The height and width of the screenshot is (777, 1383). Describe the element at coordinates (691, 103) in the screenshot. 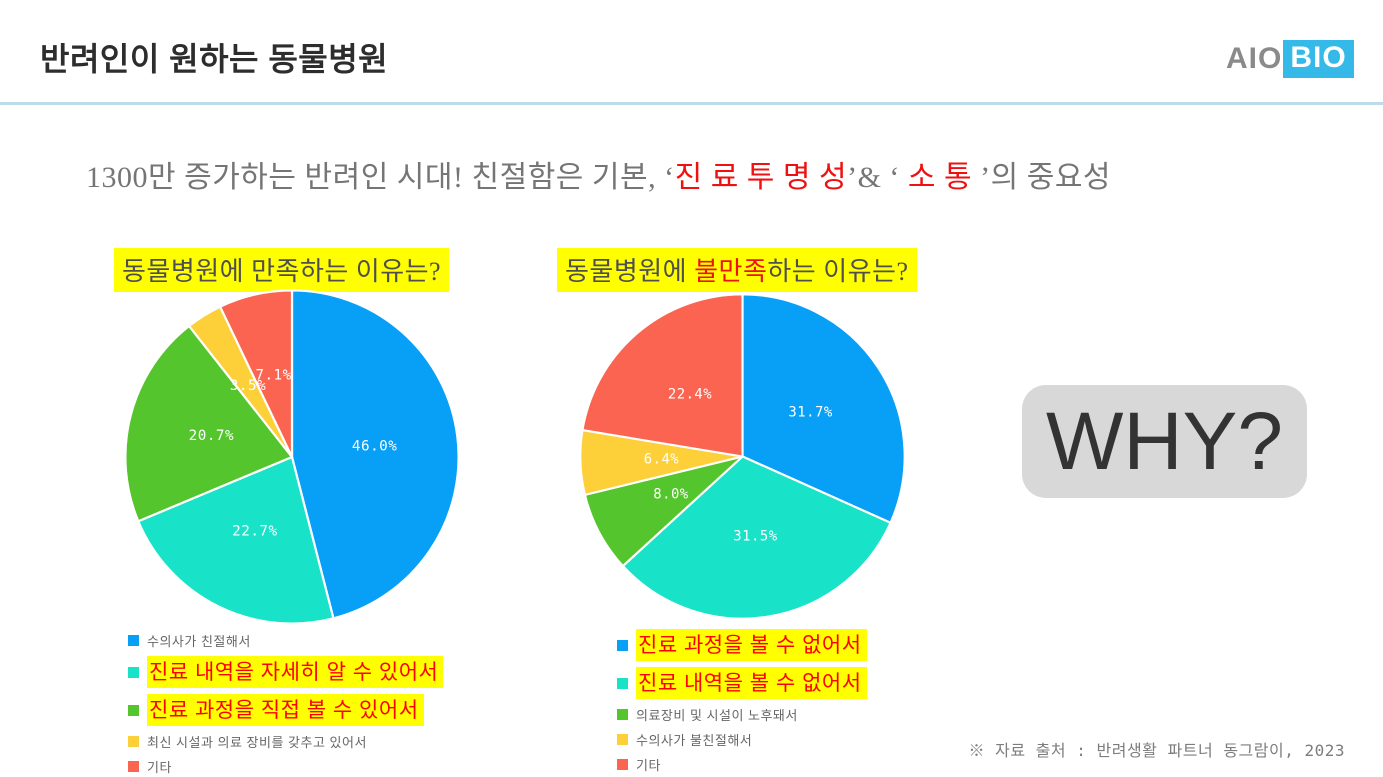

I see `header-divider` at that location.